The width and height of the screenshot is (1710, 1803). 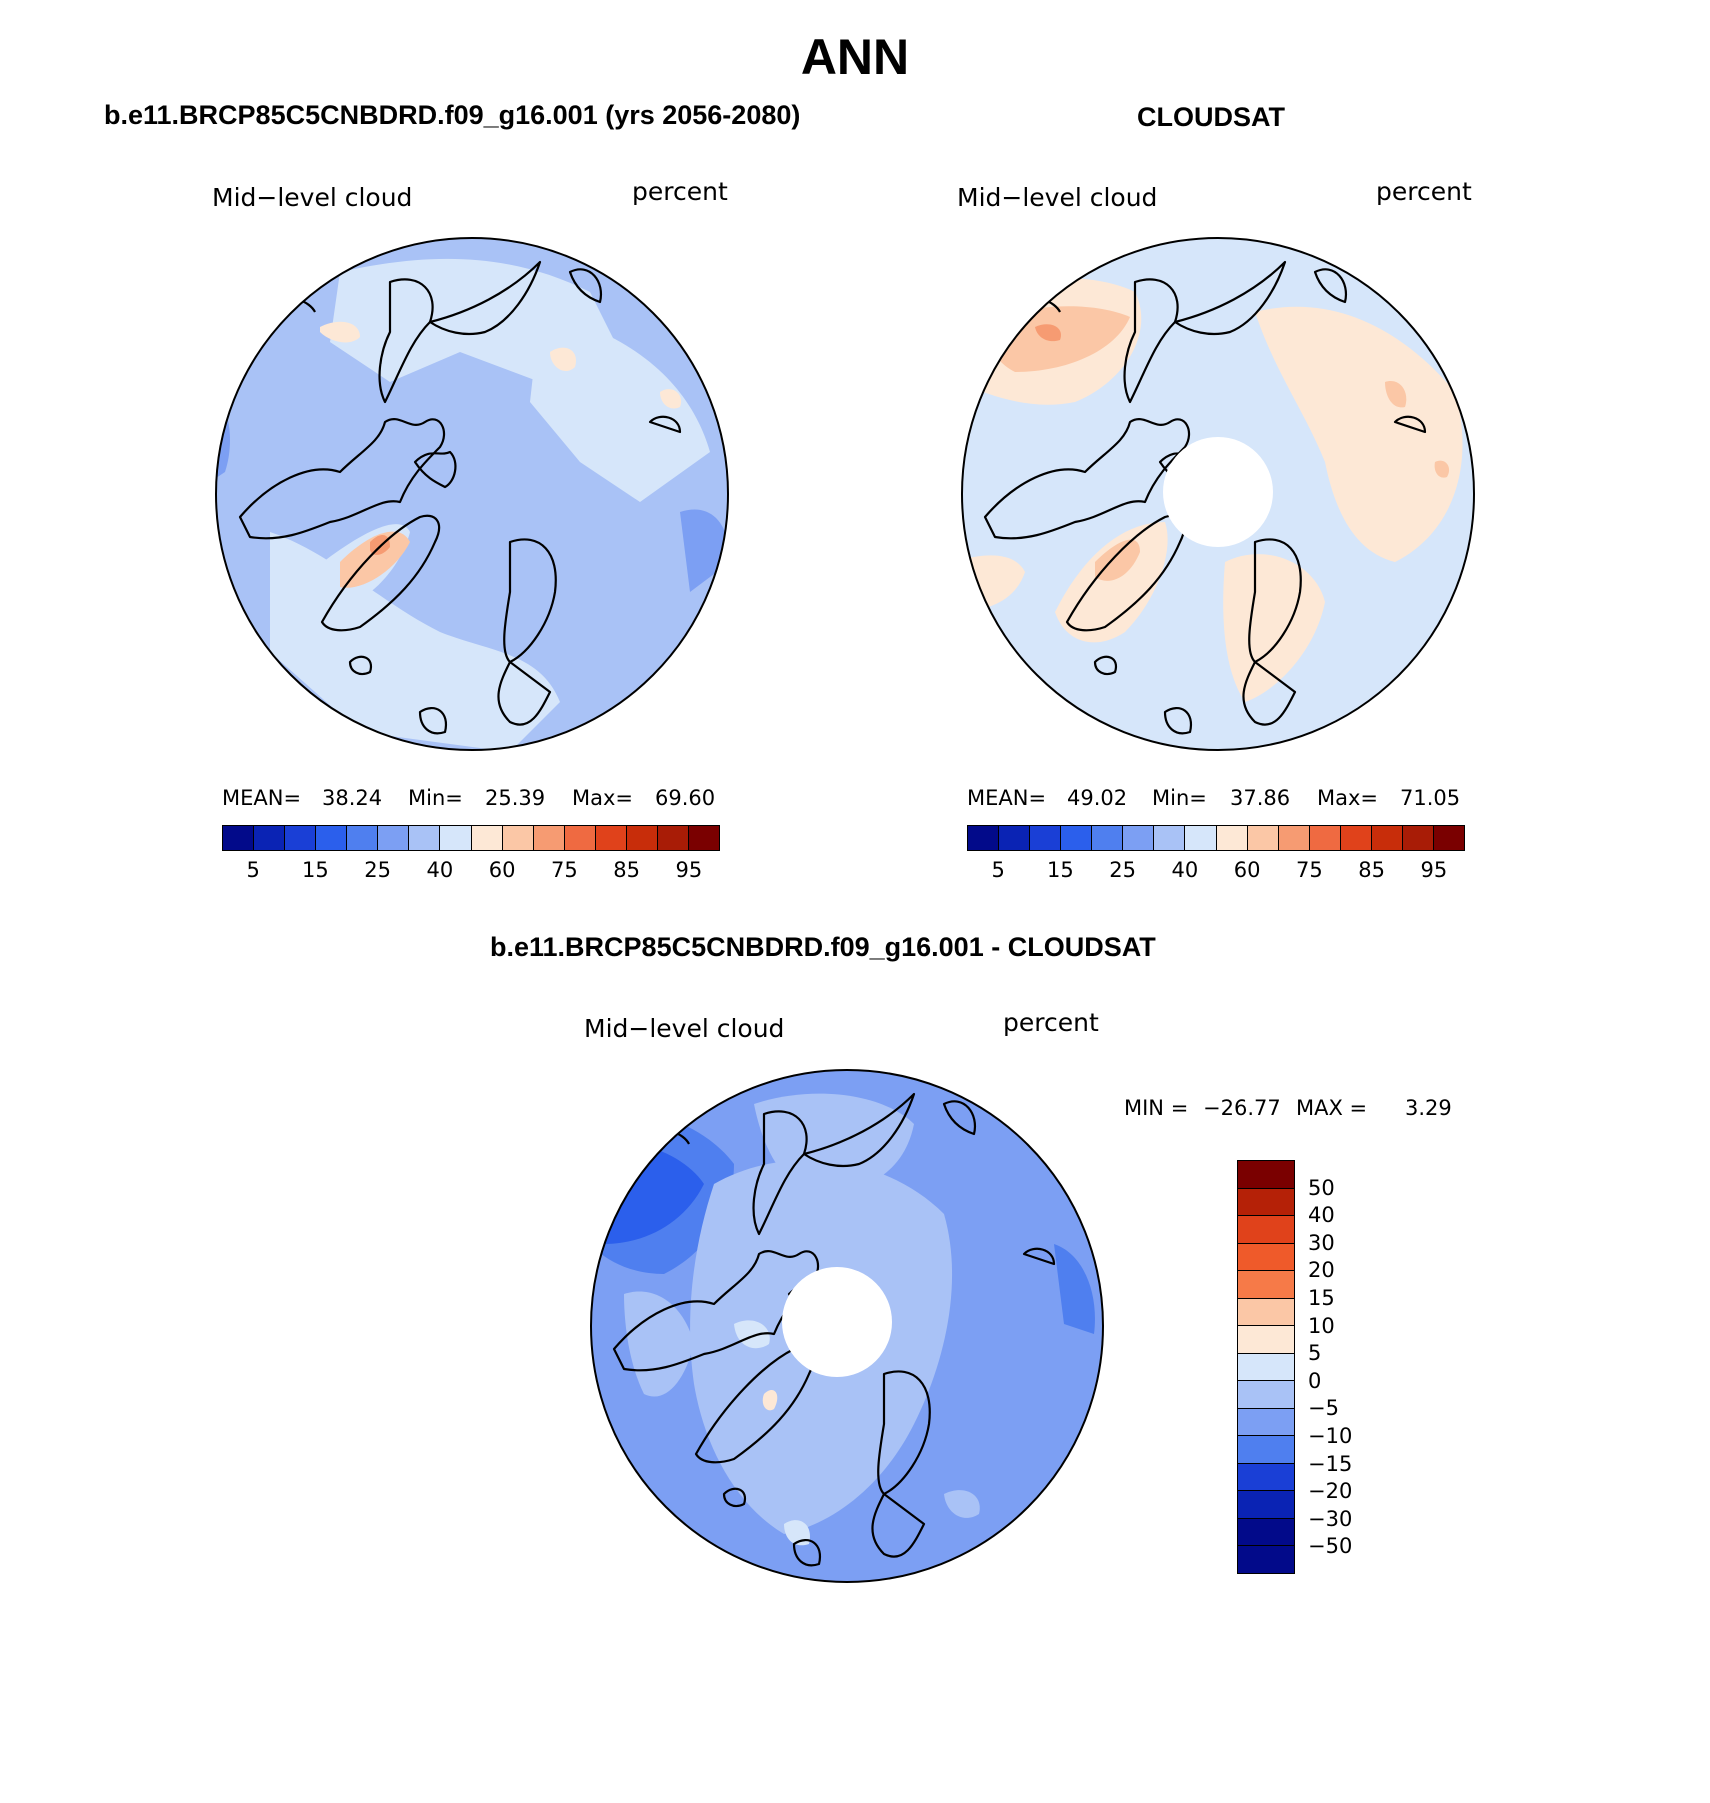 What do you see at coordinates (1330, 1546) in the screenshot?
I see `panel-3-colorbar-tick-label: −50` at bounding box center [1330, 1546].